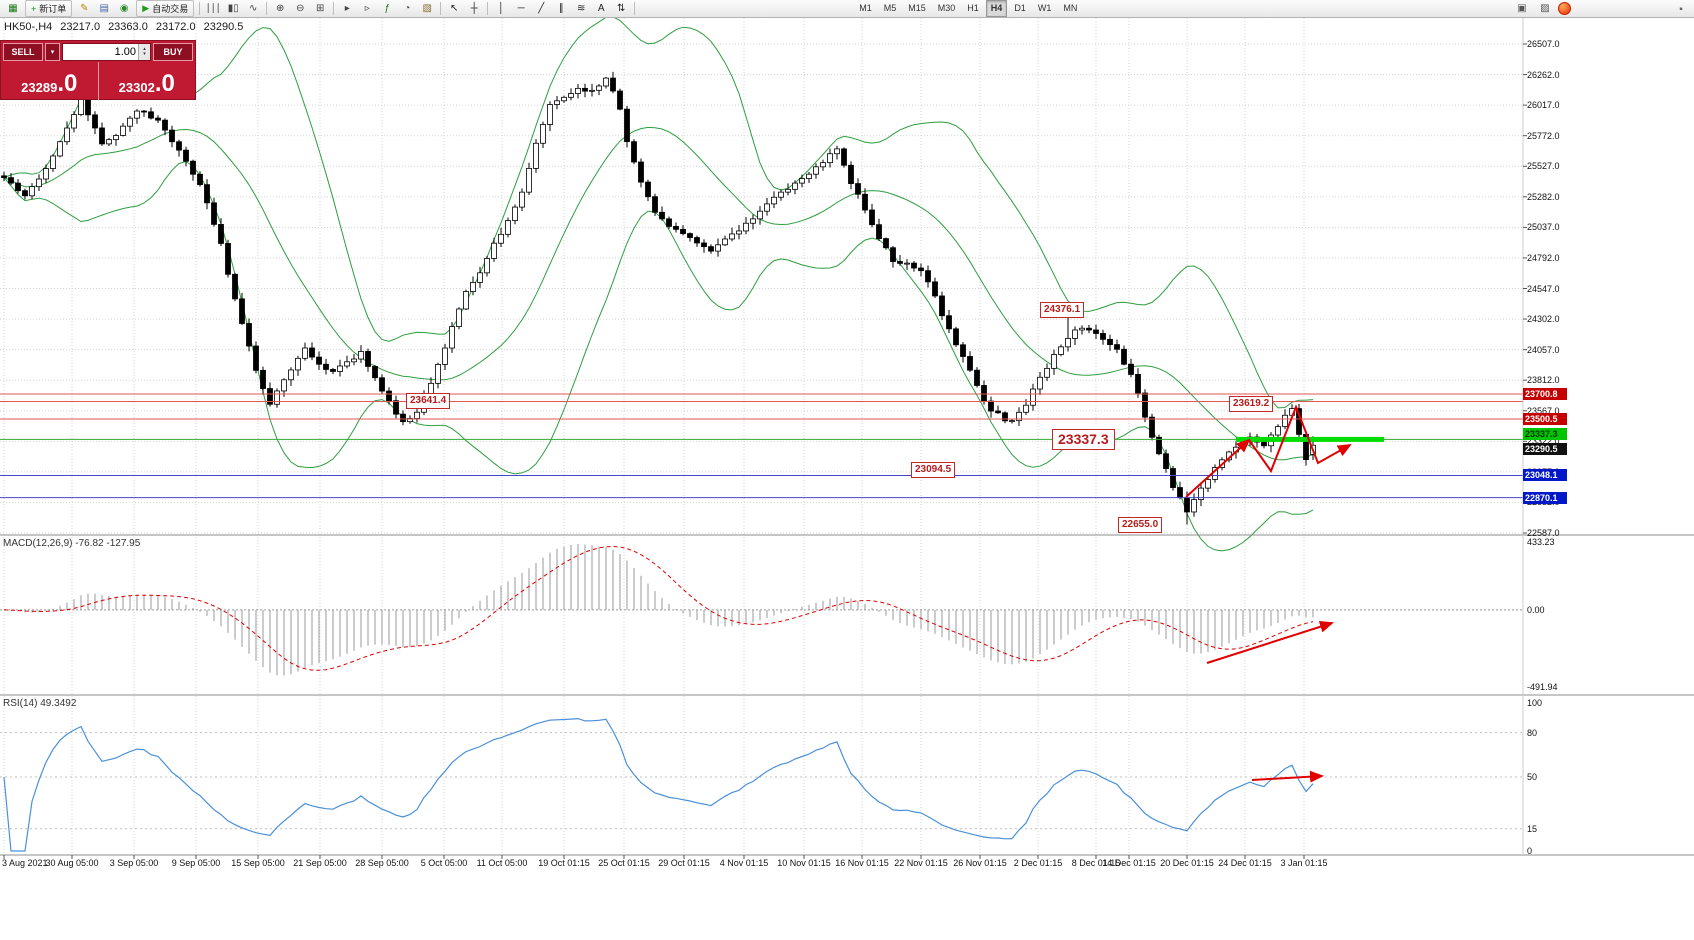  I want to click on buy-price: 23302 .0, so click(146, 81).